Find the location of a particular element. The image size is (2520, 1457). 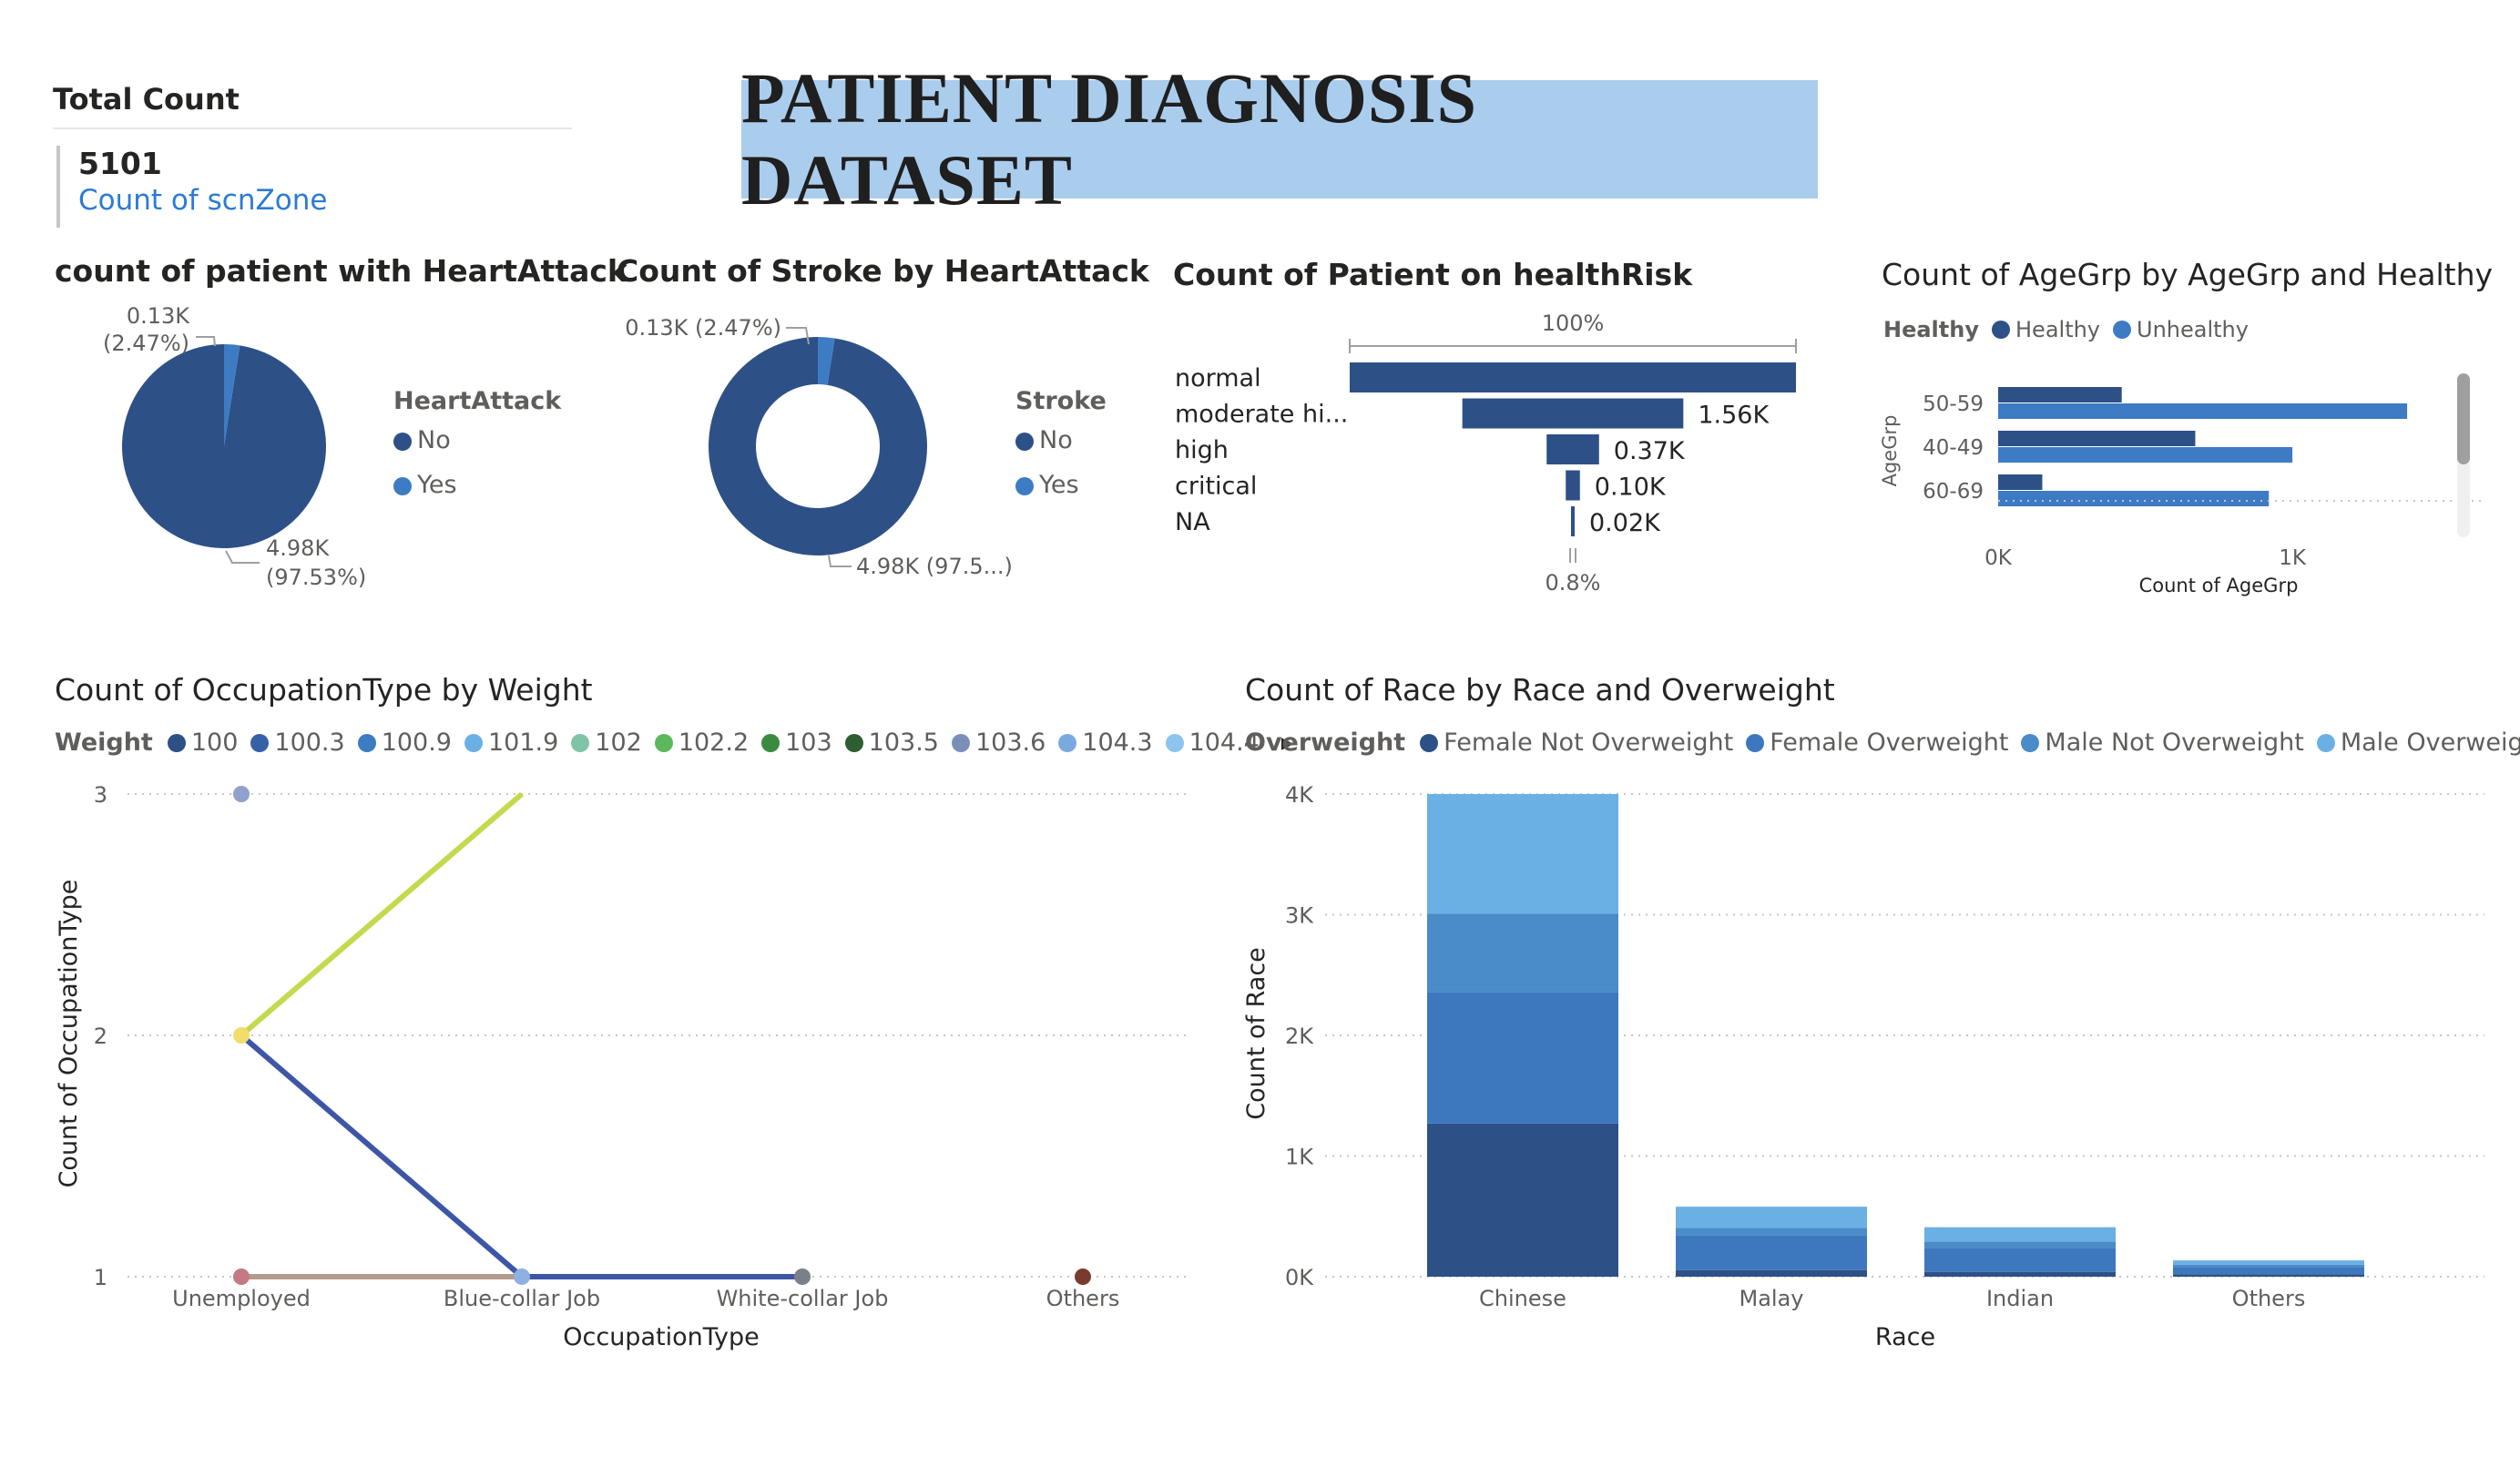

series-line is located at coordinates (382, 915).